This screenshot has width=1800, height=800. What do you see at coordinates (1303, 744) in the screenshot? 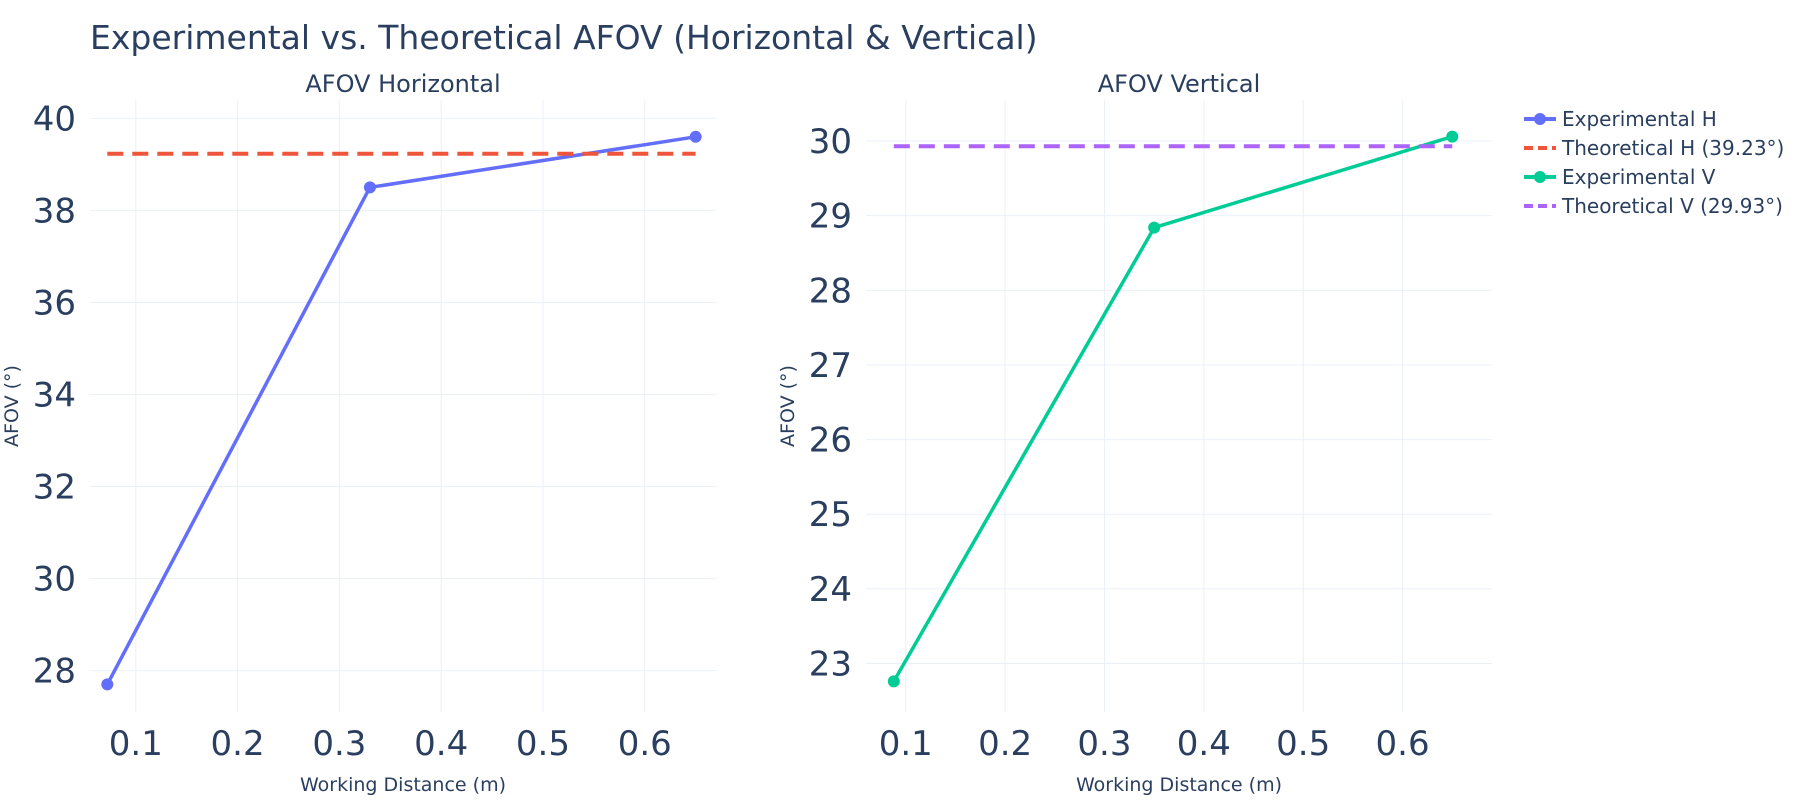
I see `vertical-x-tick-label: 0.5` at bounding box center [1303, 744].